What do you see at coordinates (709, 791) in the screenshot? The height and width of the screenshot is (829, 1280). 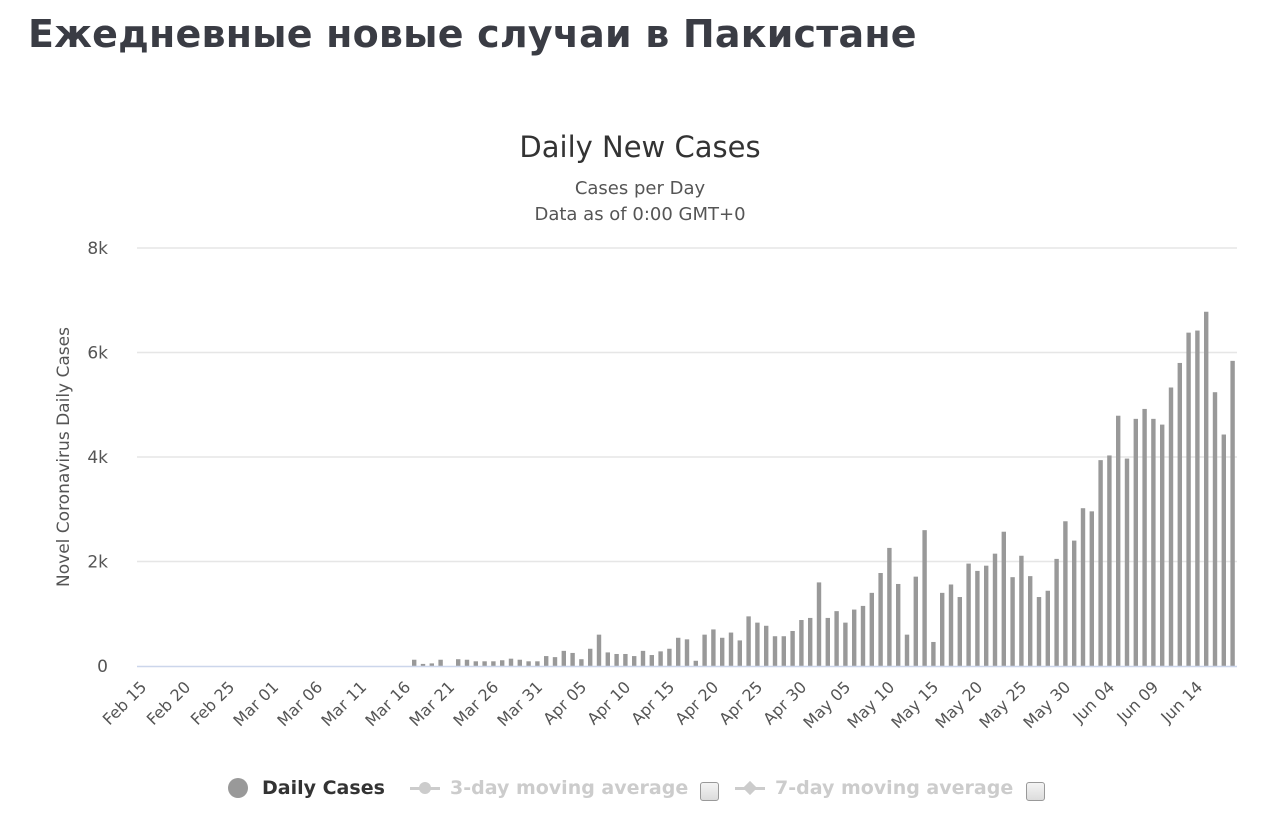 I see `checkbox-3-day-average` at bounding box center [709, 791].